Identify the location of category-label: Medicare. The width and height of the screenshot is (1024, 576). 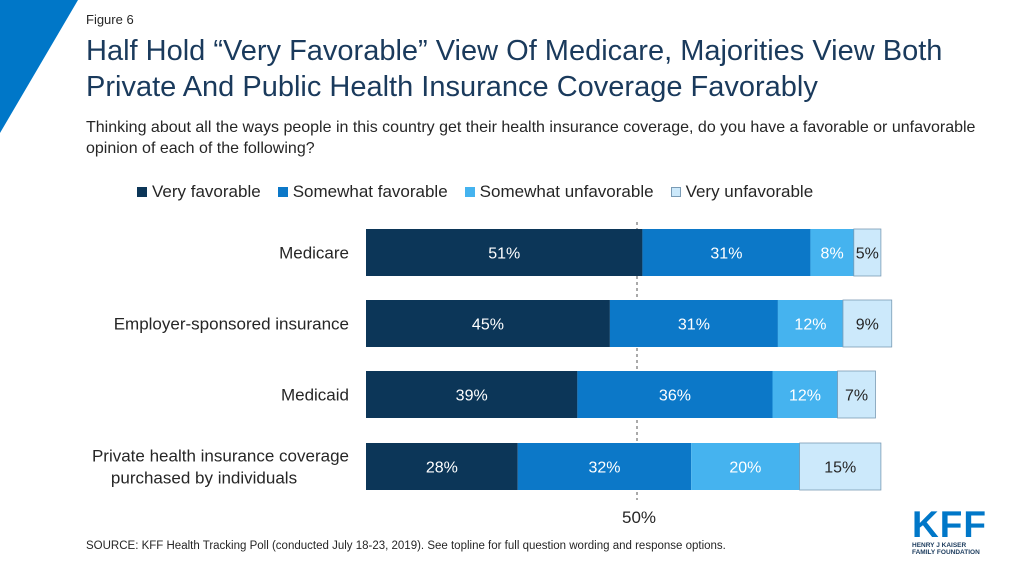
(314, 253).